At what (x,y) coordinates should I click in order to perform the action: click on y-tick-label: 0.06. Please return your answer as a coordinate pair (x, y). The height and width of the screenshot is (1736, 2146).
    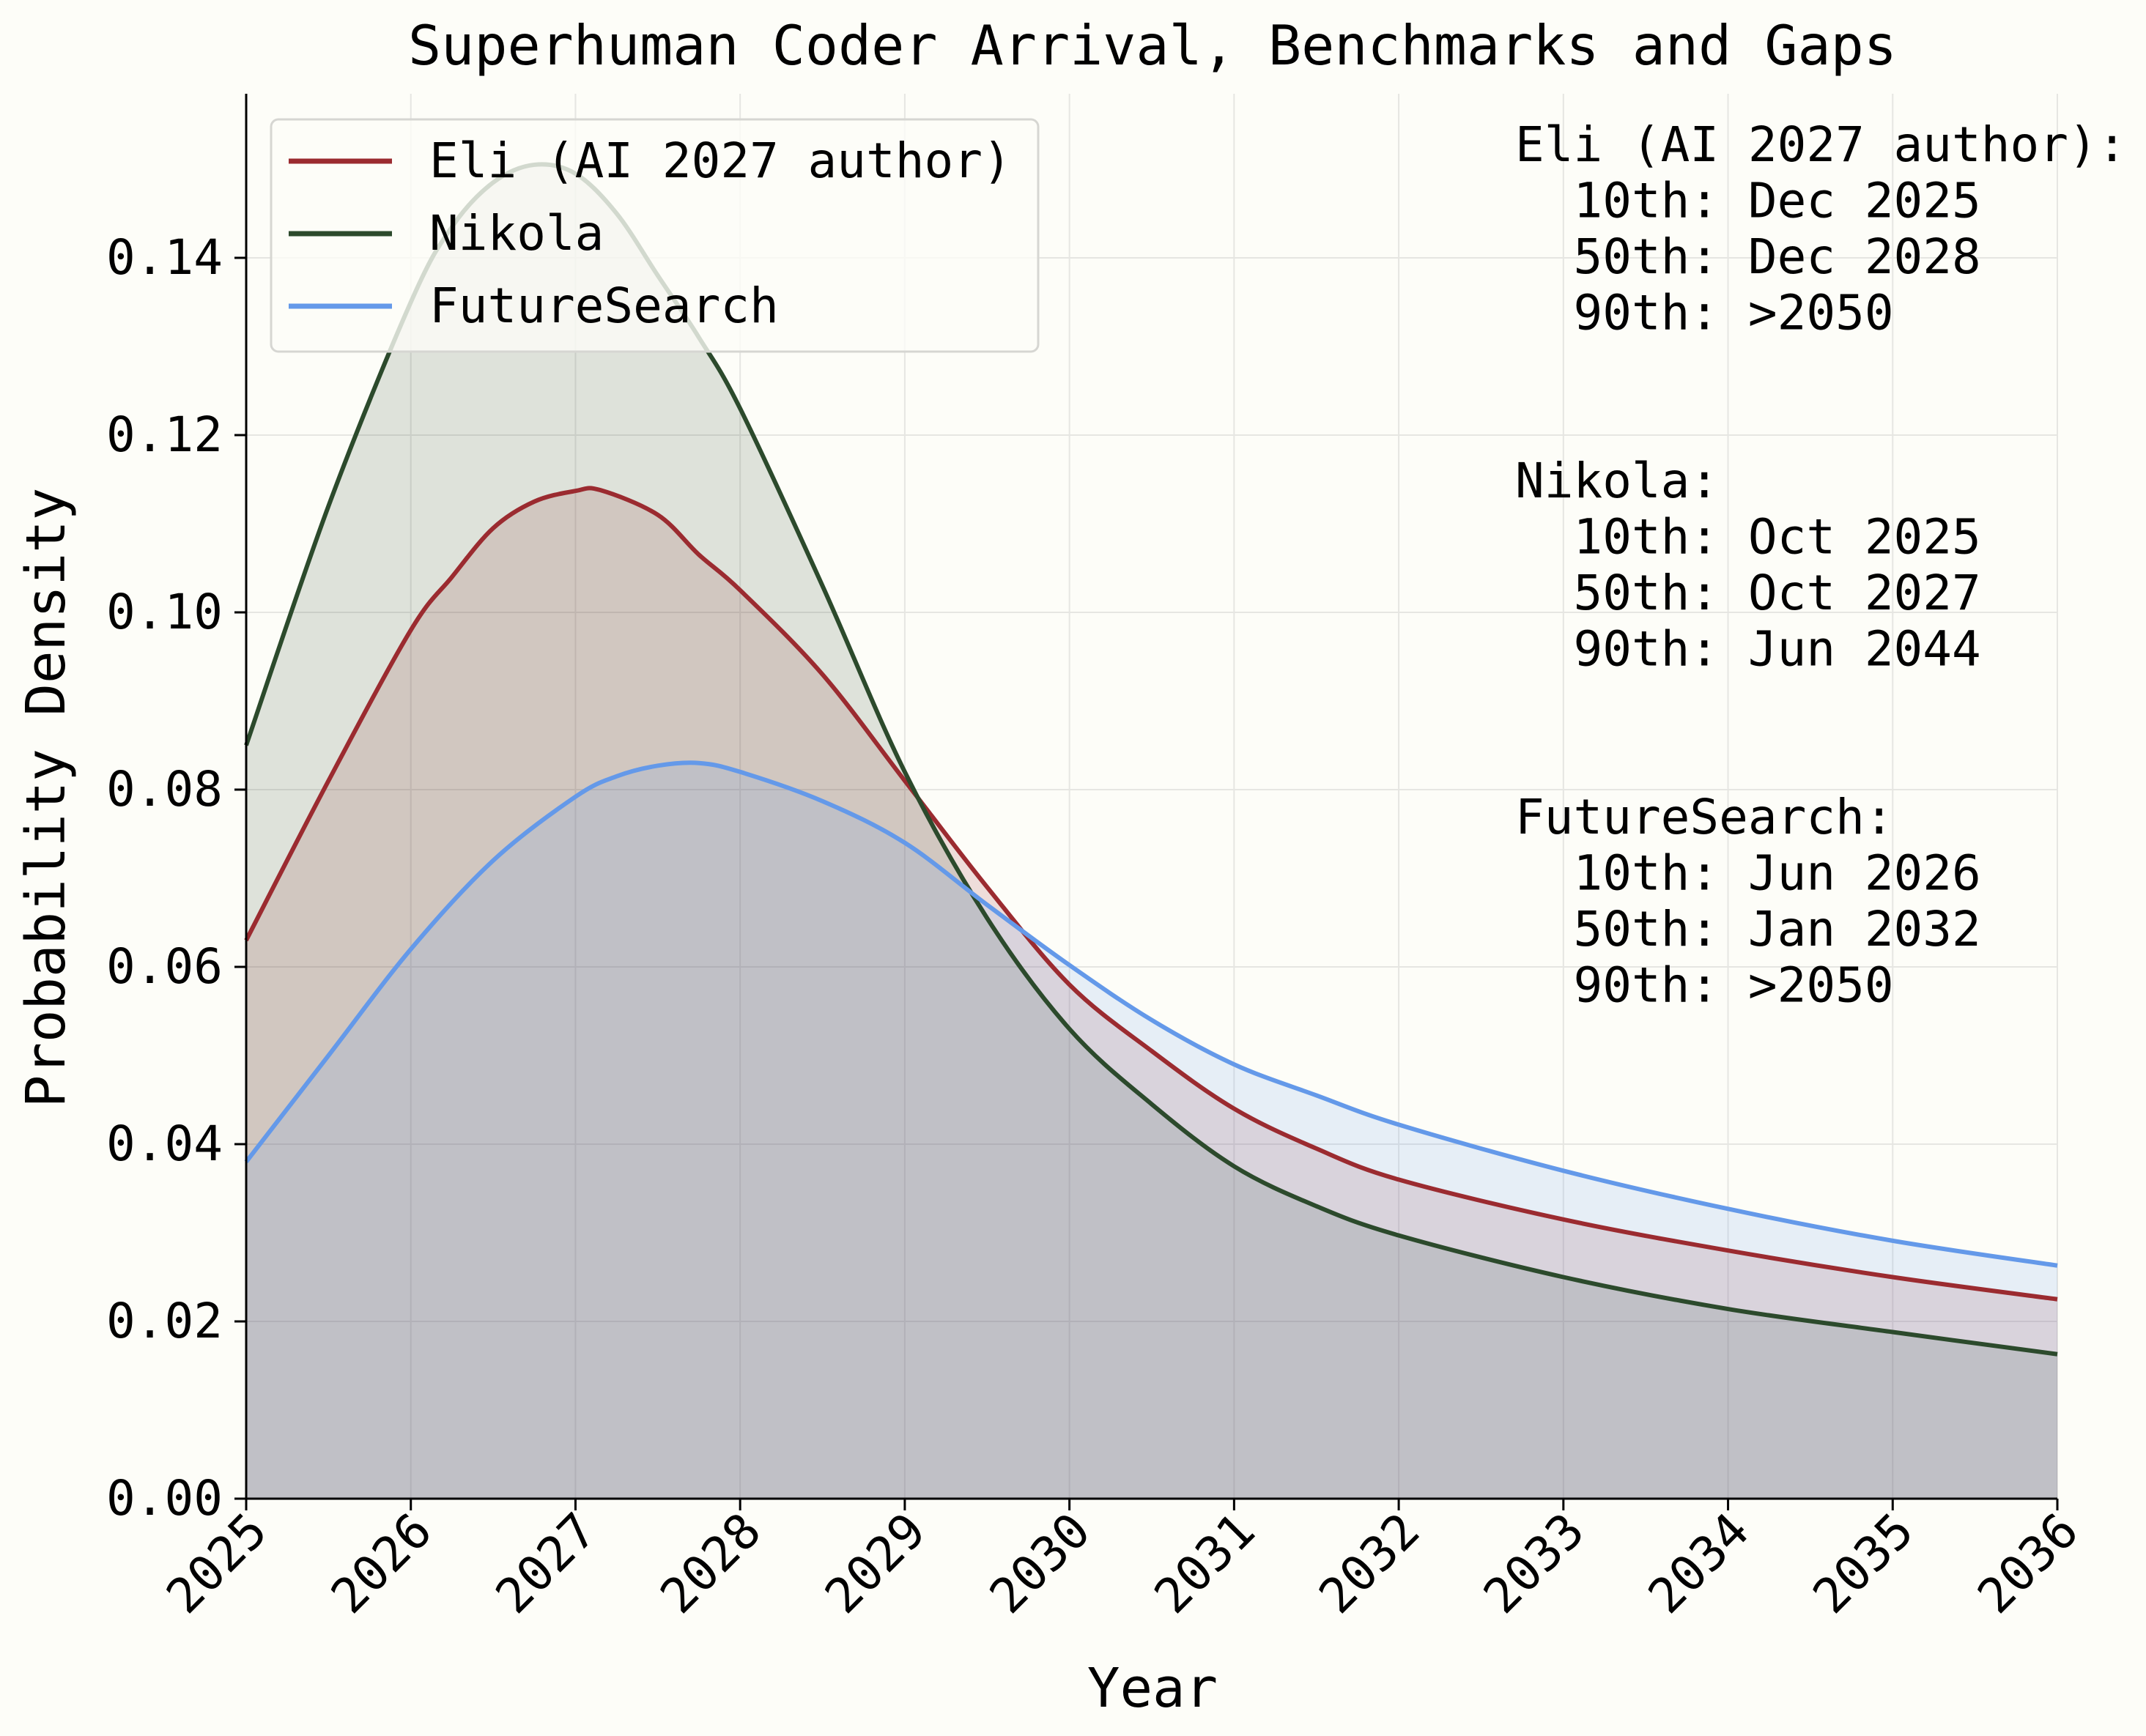
    Looking at the image, I should click on (164, 966).